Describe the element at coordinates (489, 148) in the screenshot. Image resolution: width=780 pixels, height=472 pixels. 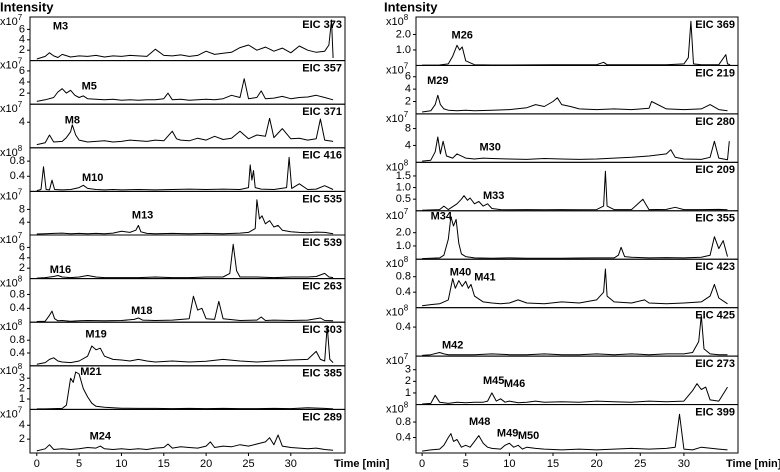
I see `peak-label: M30` at that location.